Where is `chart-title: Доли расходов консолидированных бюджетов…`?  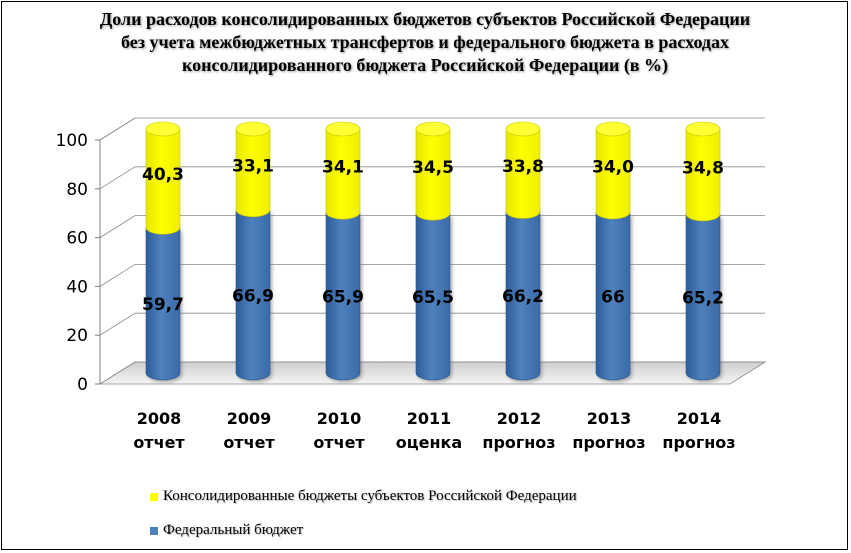 chart-title: Доли расходов консолидированных бюджетов… is located at coordinates (425, 42).